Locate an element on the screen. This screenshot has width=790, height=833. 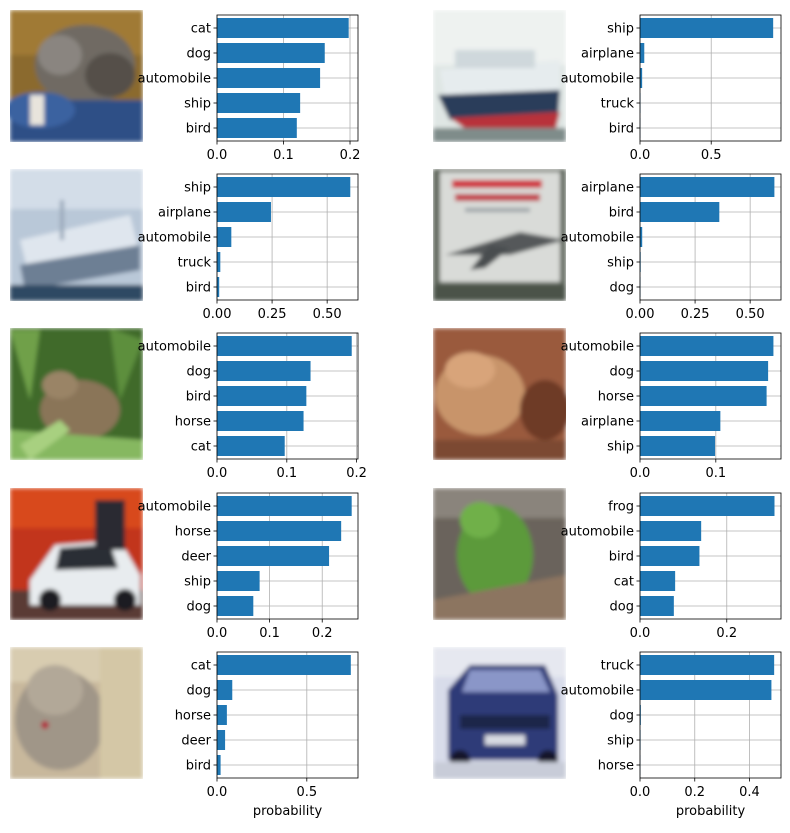
prob-chart-1: ship airplane automobile truck bird 0.0 0.5 is located at coordinates (671, 88).